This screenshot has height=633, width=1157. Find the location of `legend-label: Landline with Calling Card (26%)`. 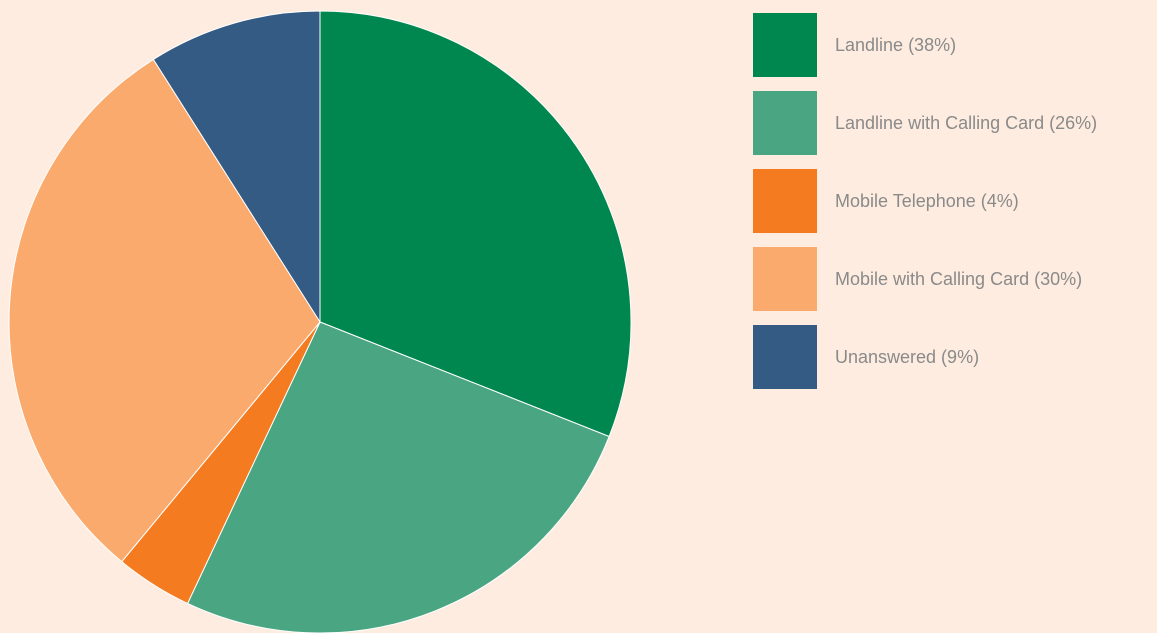

legend-label: Landline with Calling Card (26%) is located at coordinates (966, 122).